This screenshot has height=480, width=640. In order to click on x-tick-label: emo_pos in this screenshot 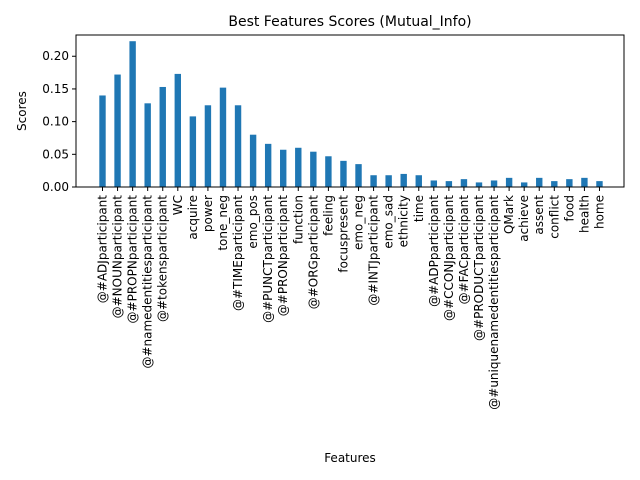, I will do `click(253, 222)`.